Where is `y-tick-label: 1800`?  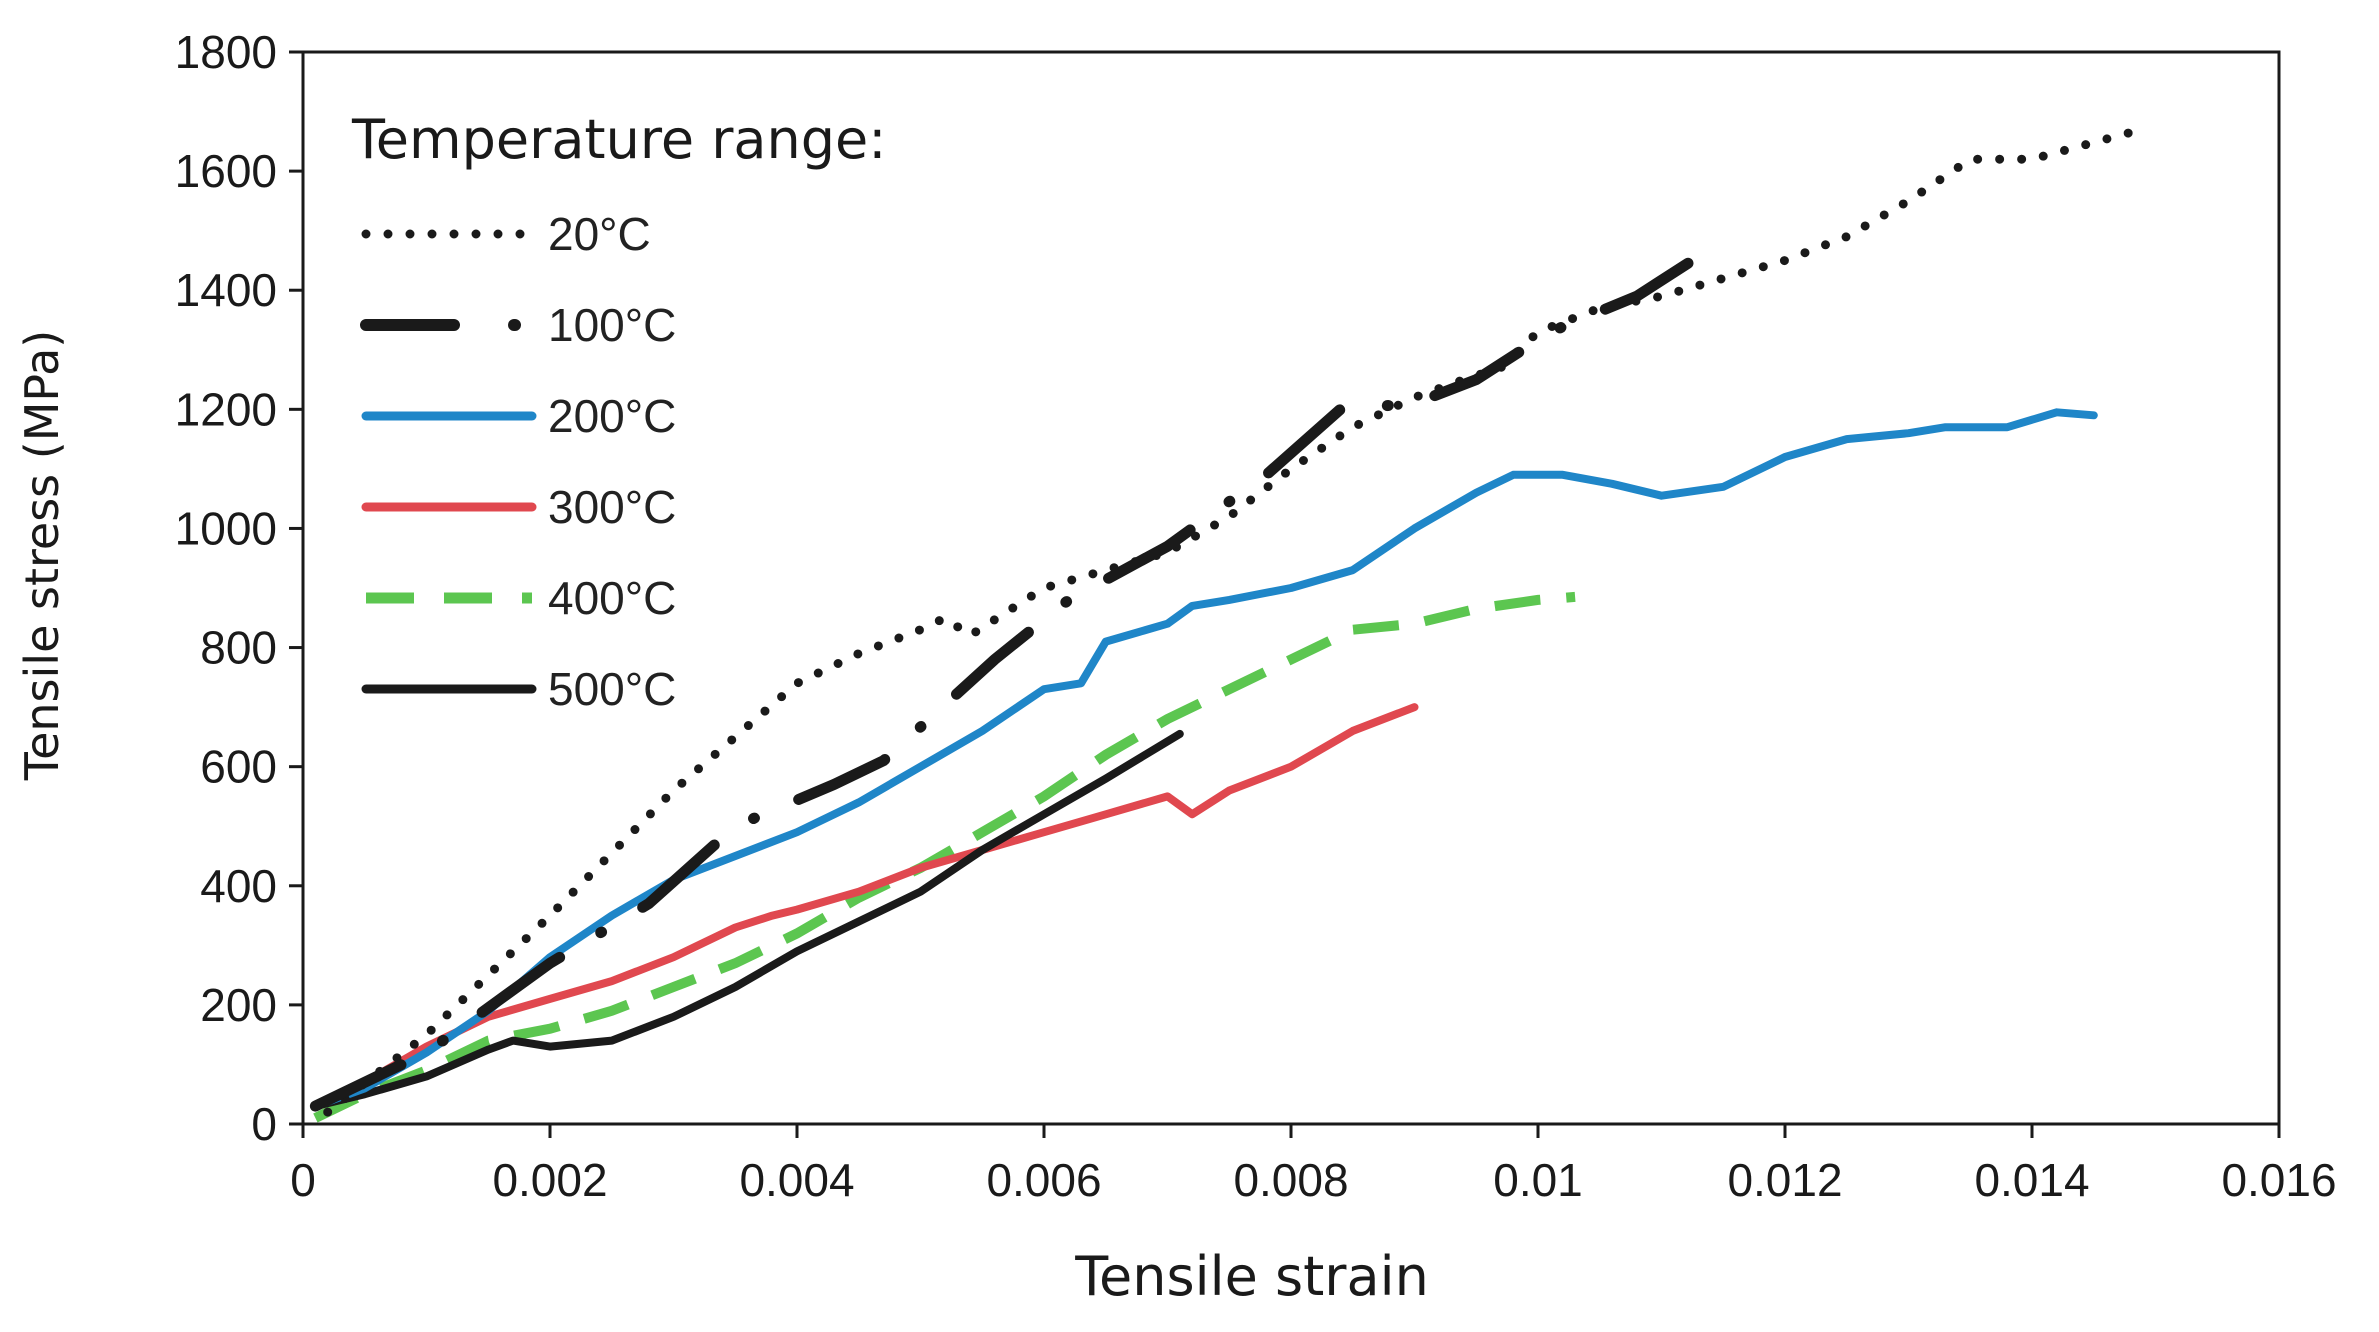 y-tick-label: 1800 is located at coordinates (226, 52).